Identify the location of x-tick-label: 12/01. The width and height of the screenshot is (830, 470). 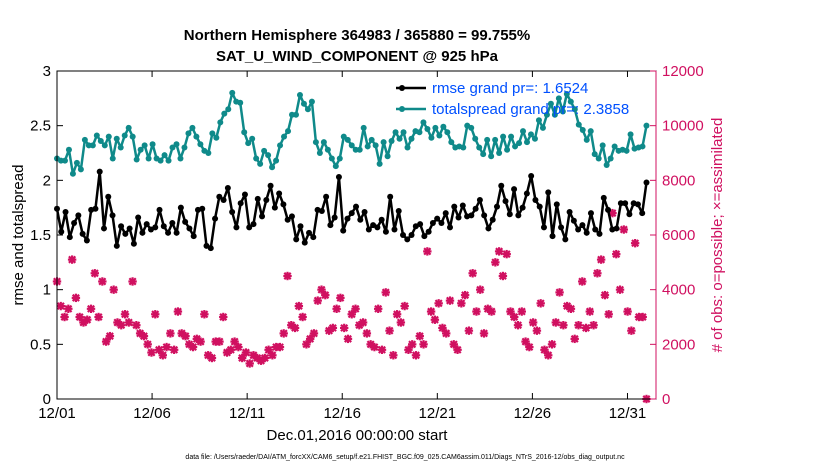
(57, 413).